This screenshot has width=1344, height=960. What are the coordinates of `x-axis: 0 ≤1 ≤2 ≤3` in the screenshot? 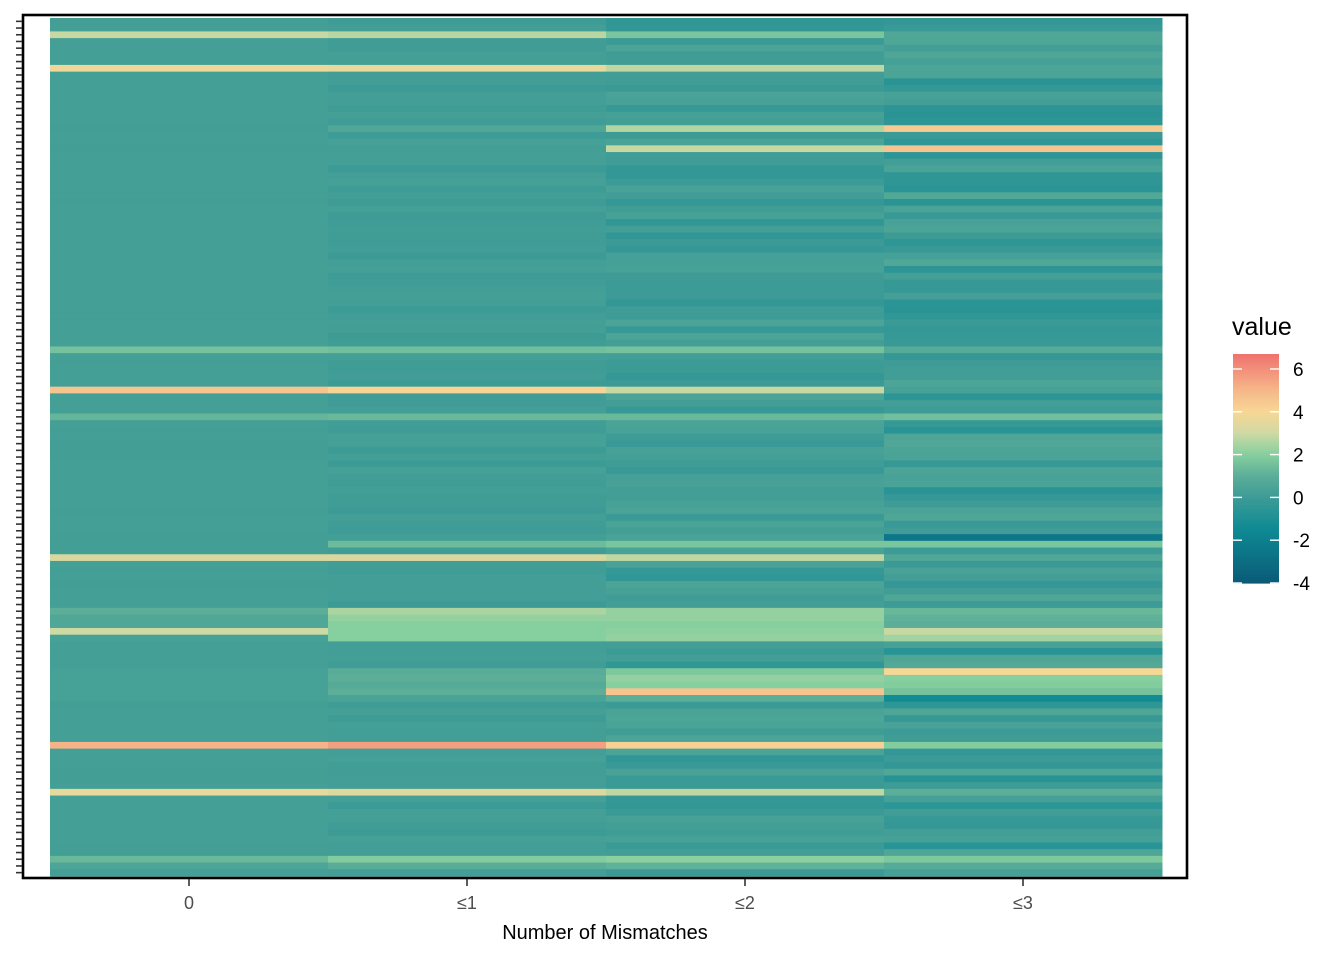 It's located at (608, 896).